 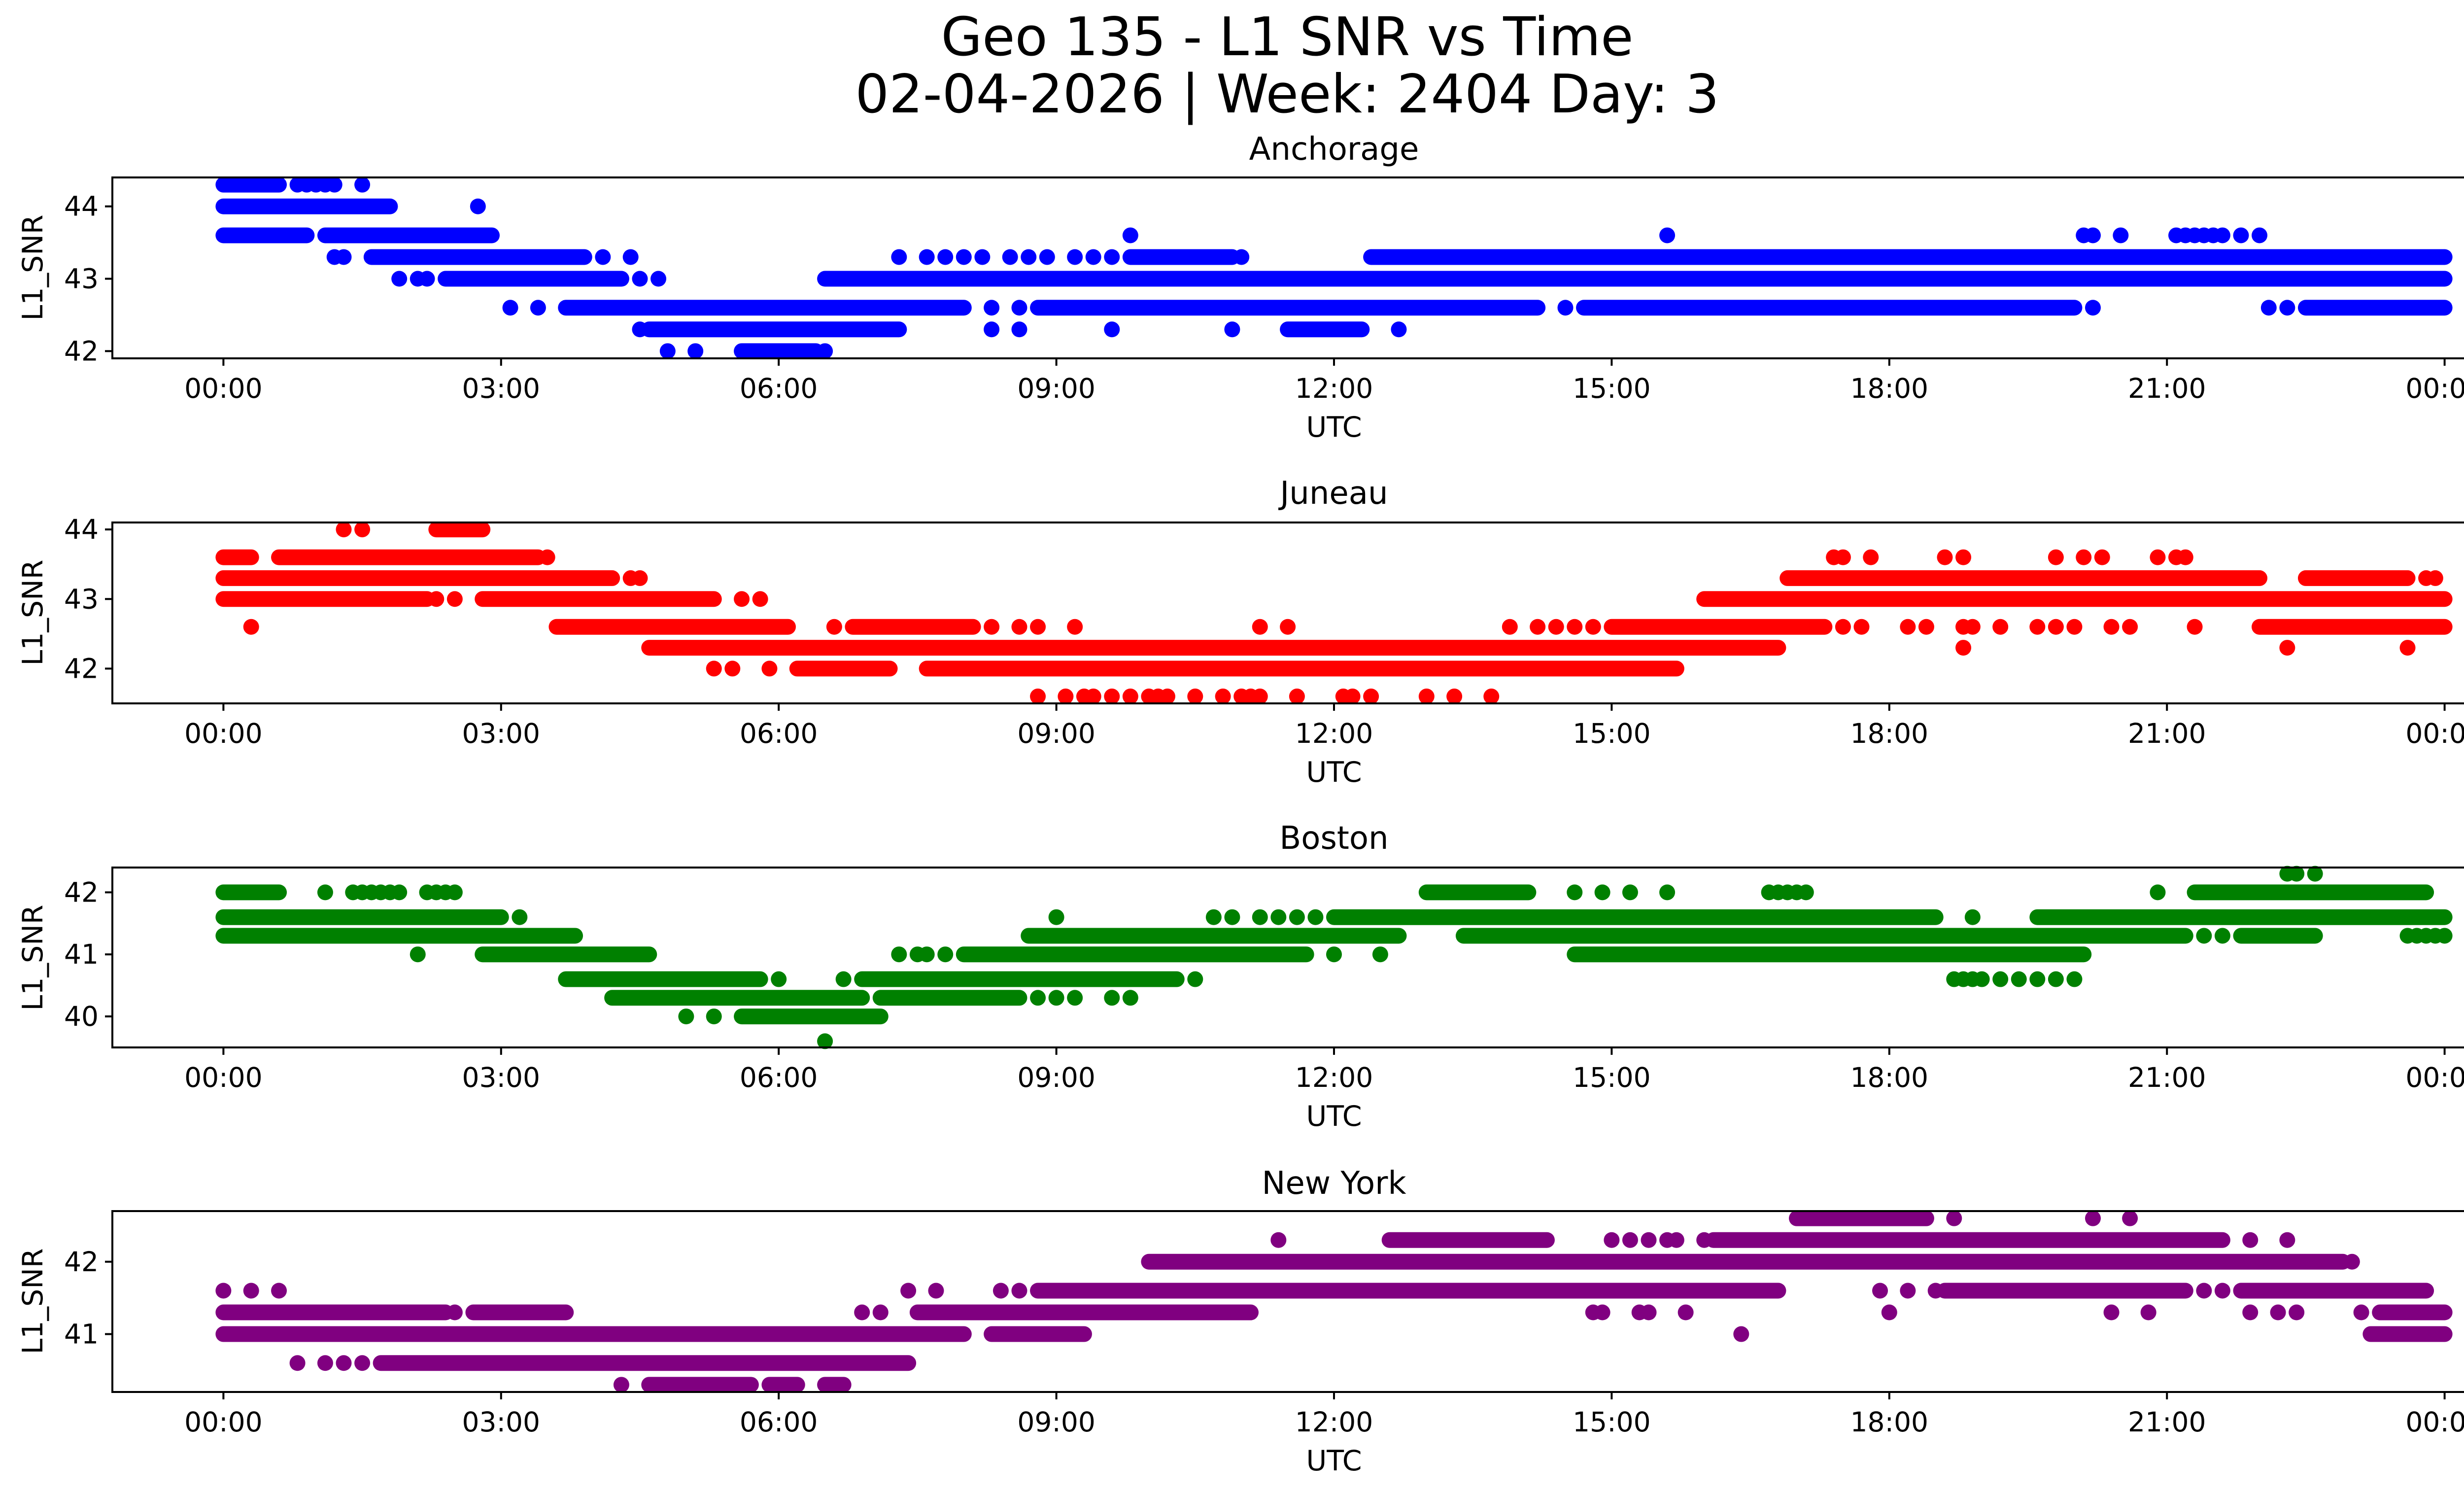 I want to click on x-tick-label: 21:00, so click(x=2167, y=1422).